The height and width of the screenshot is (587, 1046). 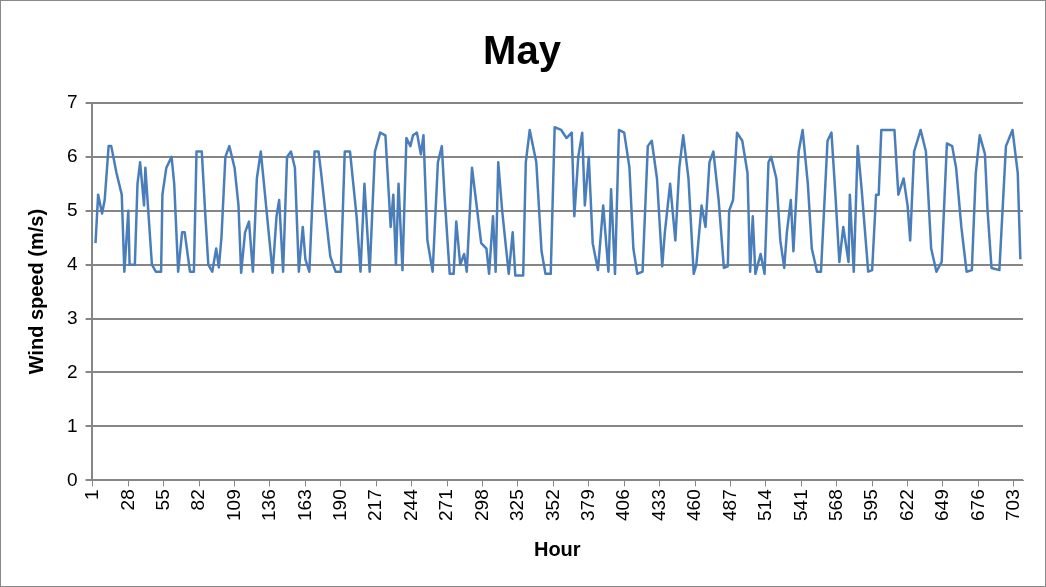 What do you see at coordinates (800, 505) in the screenshot?
I see `x-tick-label: 541` at bounding box center [800, 505].